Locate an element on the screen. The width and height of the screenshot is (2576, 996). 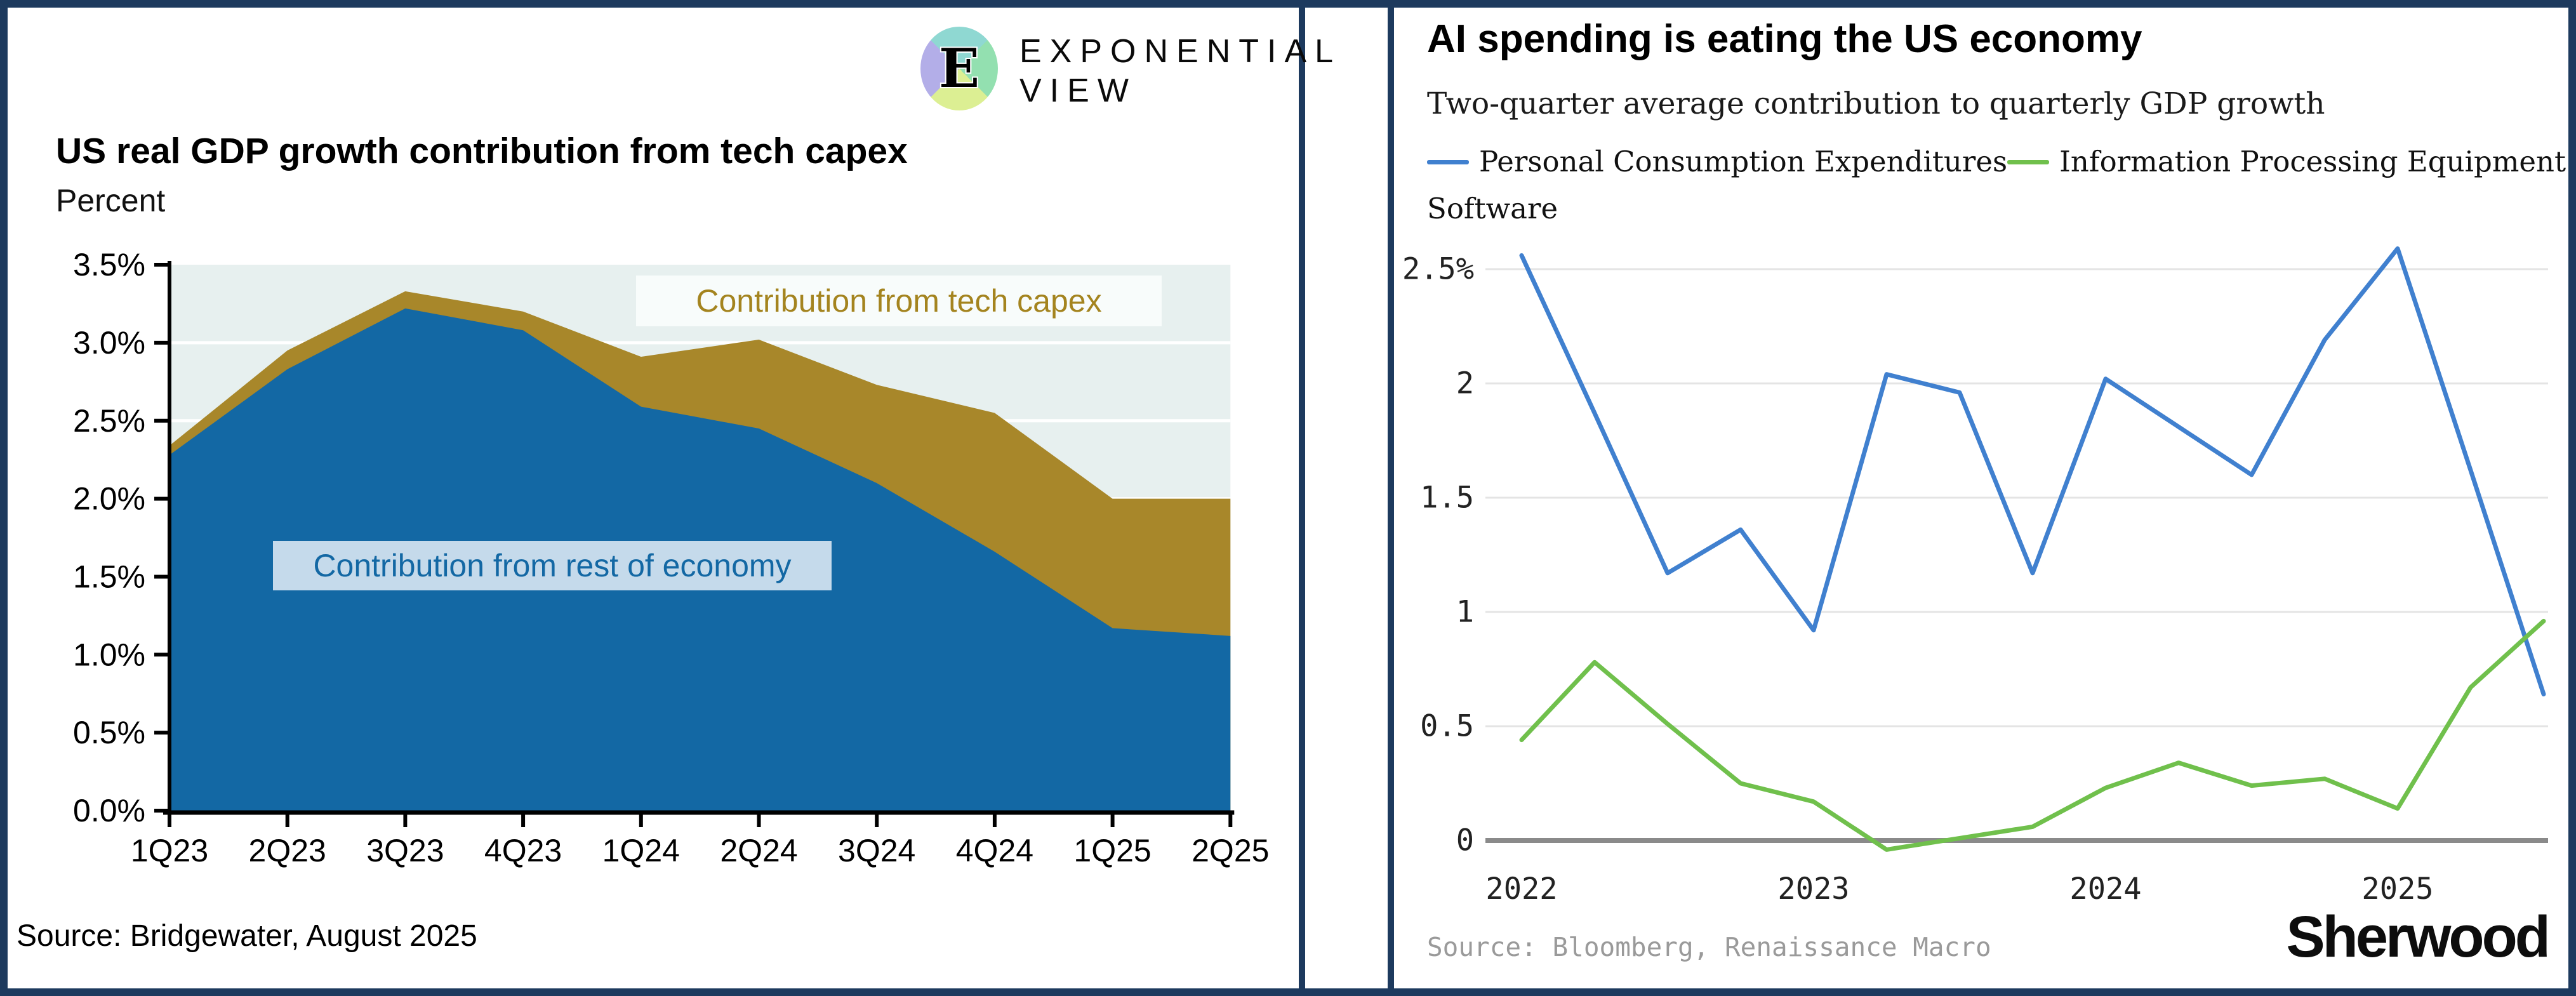
panel-divider-right is located at coordinates (1391, 498).